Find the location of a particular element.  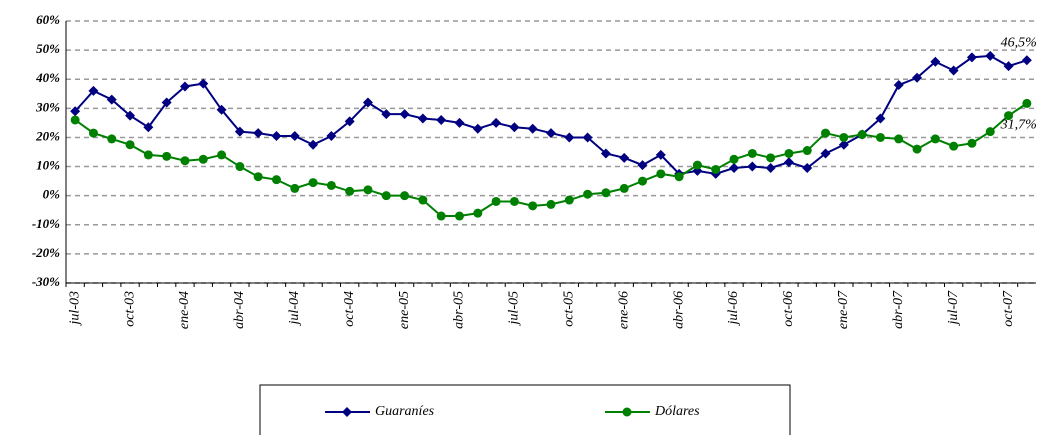

y-tick-label: 30% is located at coordinates (47, 106).